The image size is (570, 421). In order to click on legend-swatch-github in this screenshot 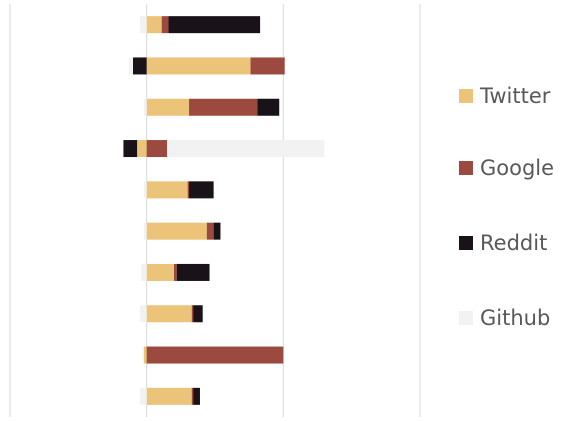, I will do `click(466, 318)`.